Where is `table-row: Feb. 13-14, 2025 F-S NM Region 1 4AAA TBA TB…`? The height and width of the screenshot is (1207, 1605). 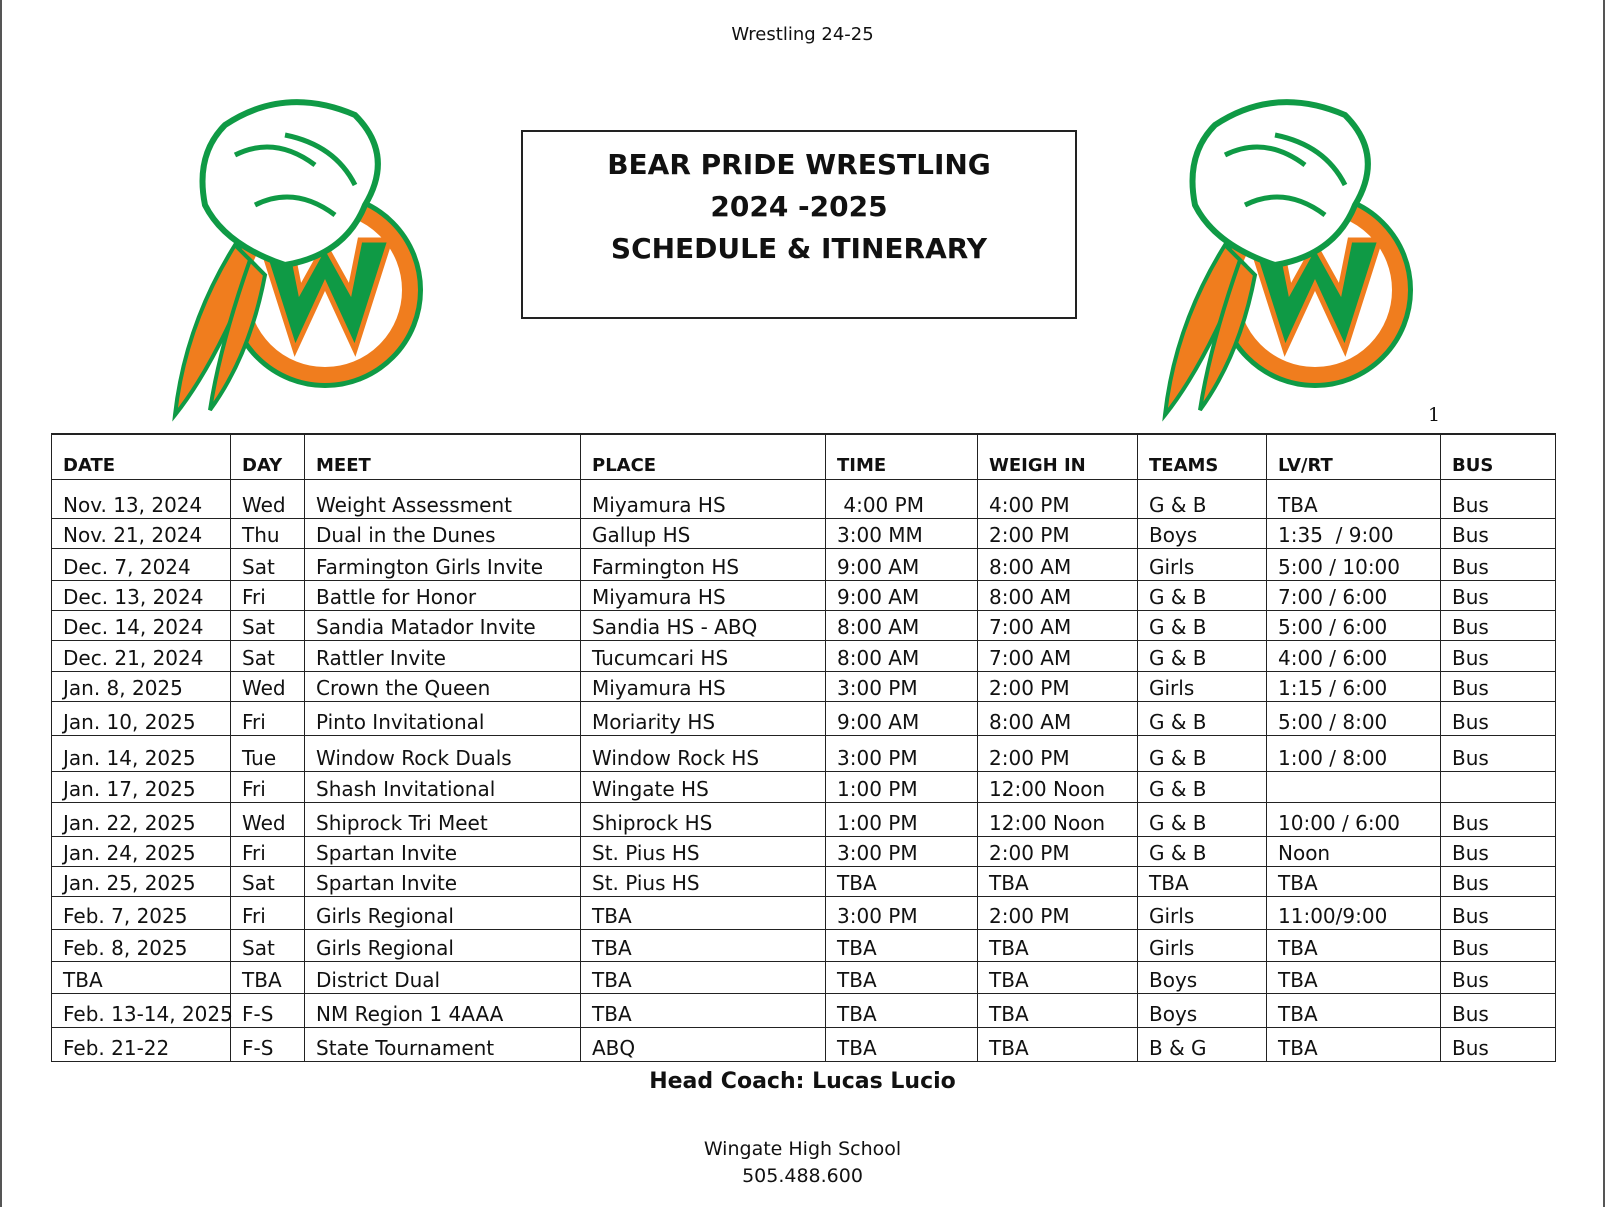
table-row: Feb. 13-14, 2025 F-S NM Region 1 4AAA TBA TB… is located at coordinates (803, 1010).